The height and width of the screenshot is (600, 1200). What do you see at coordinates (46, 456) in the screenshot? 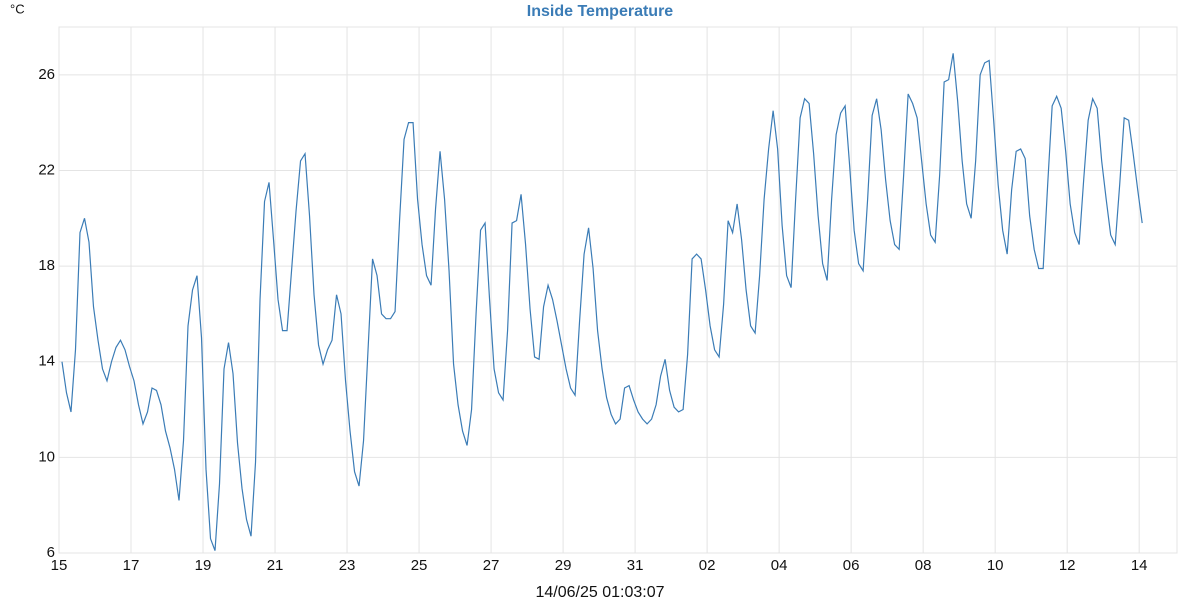
I see `y-tick-label: 10` at bounding box center [46, 456].